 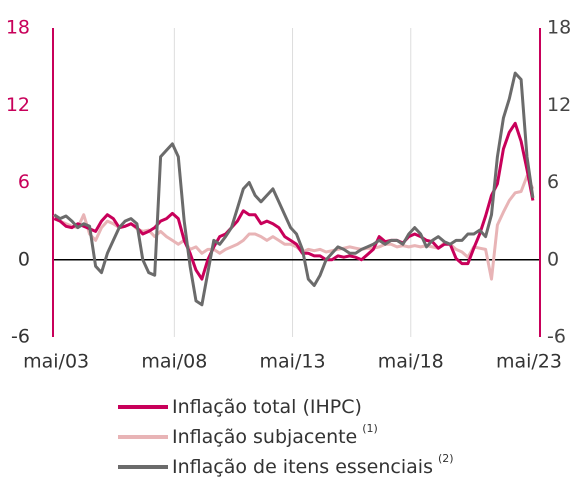 What do you see at coordinates (411, 362) in the screenshot?
I see `x-tick-label: mai/18` at bounding box center [411, 362].